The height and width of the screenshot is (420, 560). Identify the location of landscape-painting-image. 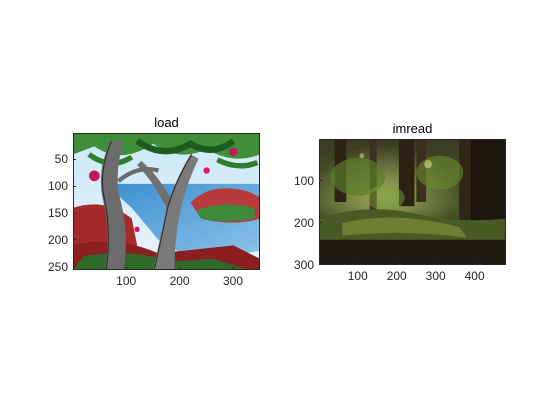
(166, 201).